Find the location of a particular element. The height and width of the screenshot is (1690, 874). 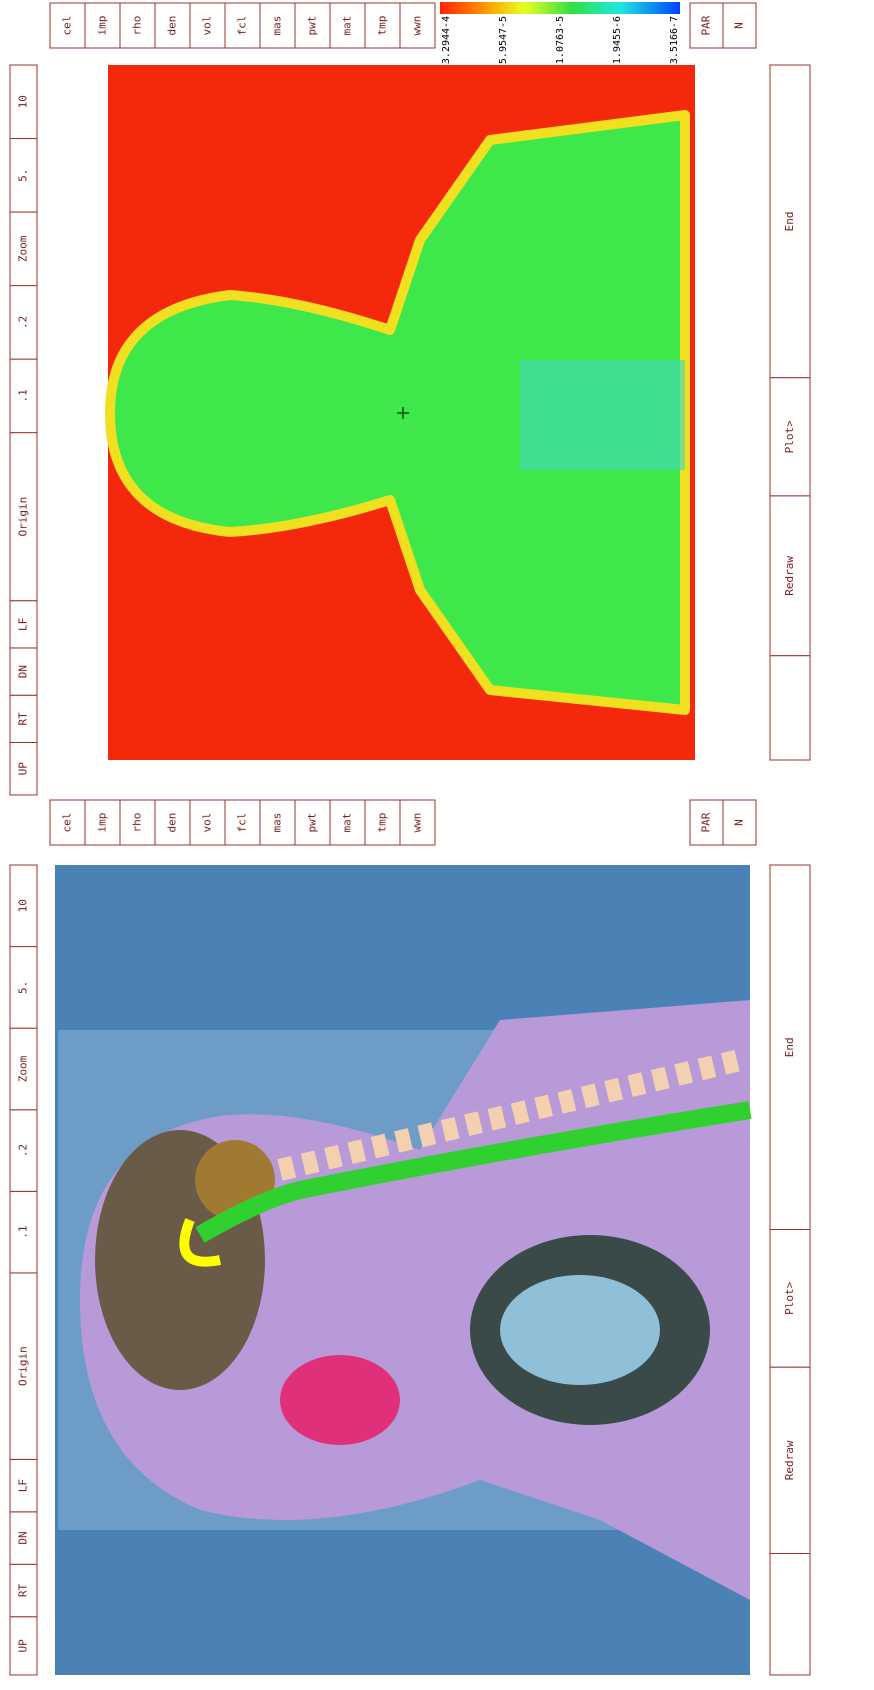

colorbar-label: 5.9547-5 is located at coordinates (503, 40).